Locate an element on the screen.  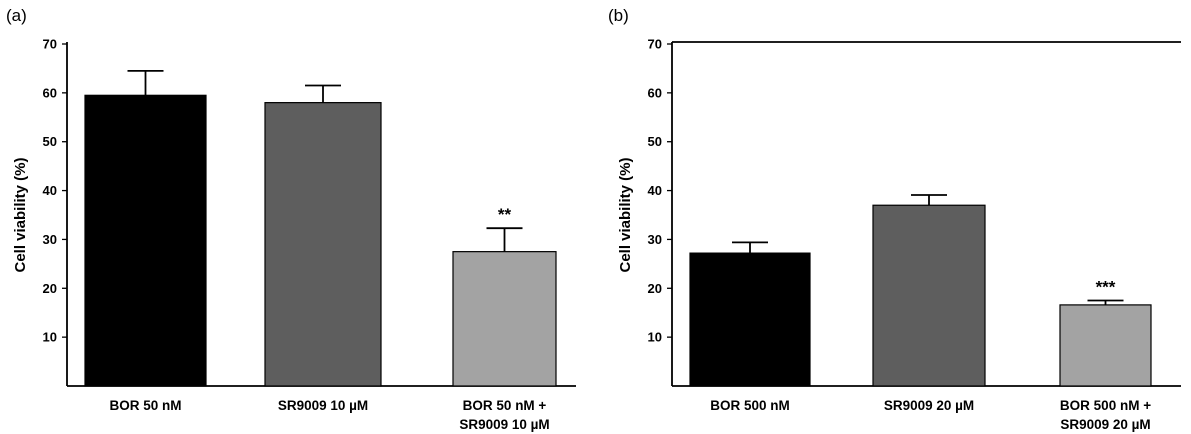
panel-label: (b) is located at coordinates (618, 15).